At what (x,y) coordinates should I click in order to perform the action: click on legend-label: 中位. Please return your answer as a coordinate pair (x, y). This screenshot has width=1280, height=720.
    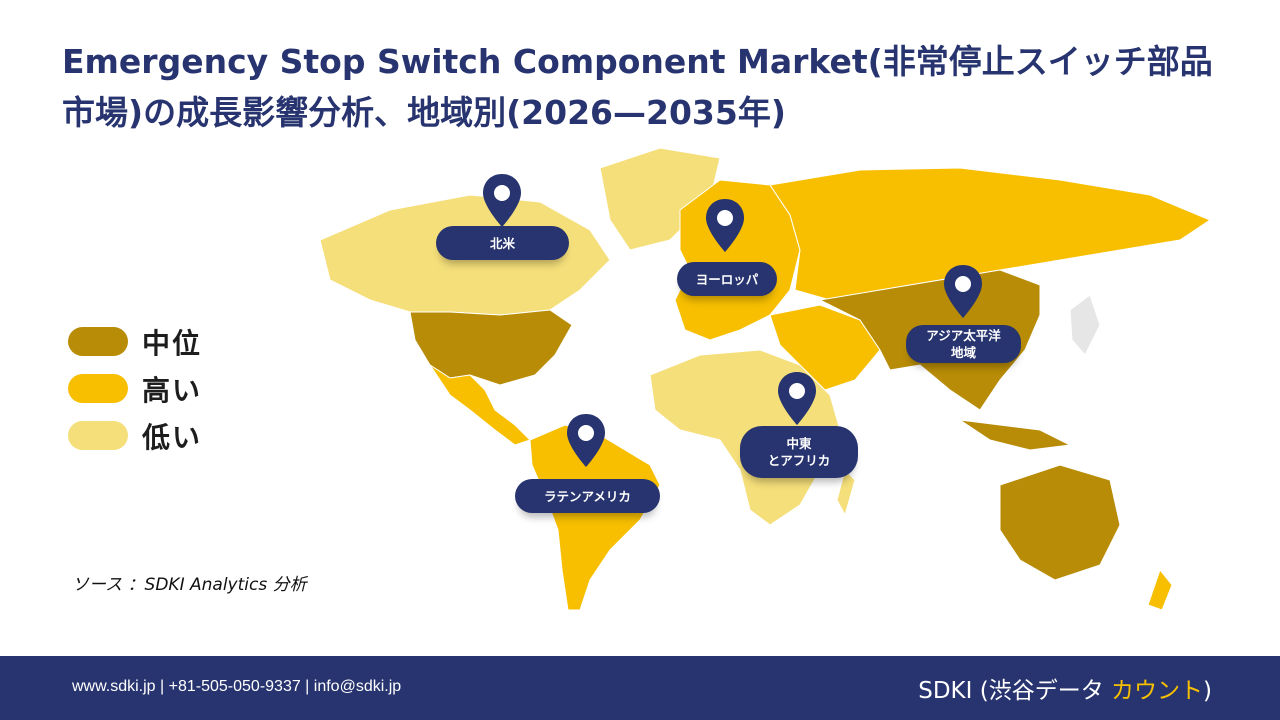
    Looking at the image, I should click on (172, 343).